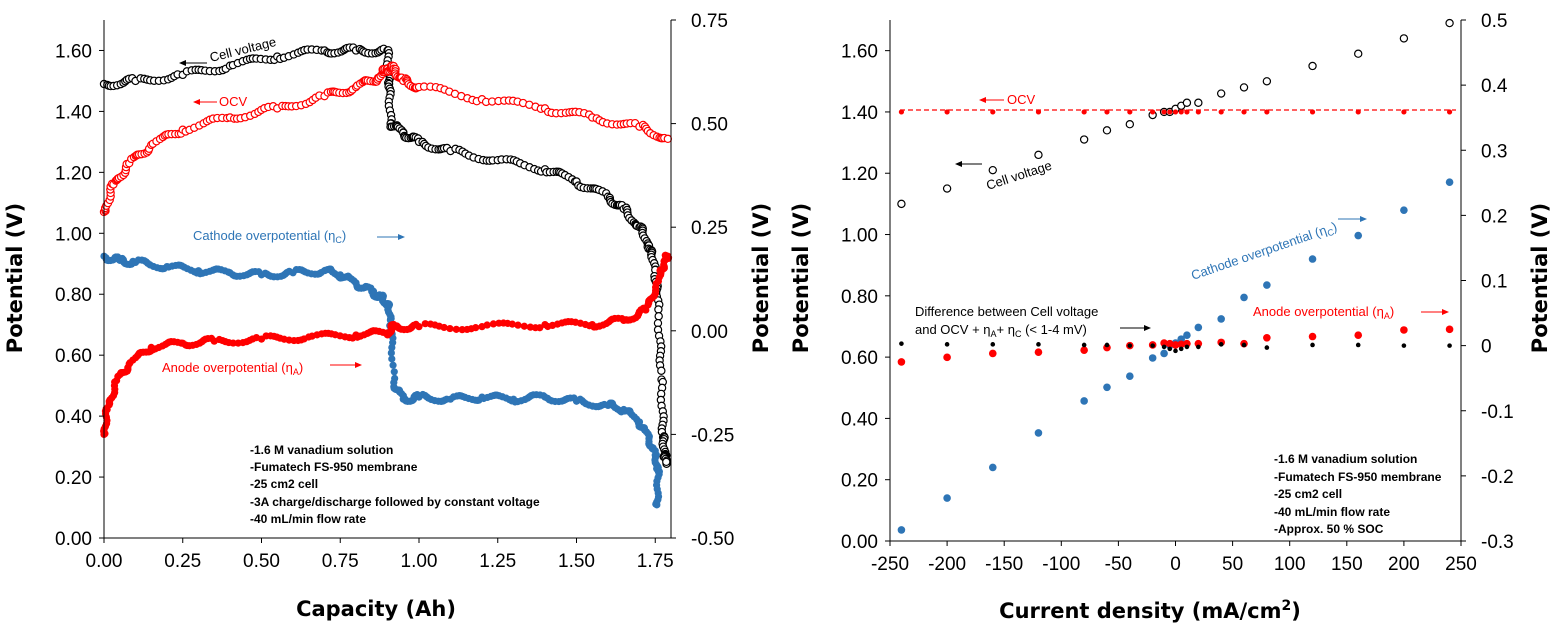 Image resolution: width=1557 pixels, height=628 pixels. I want to click on left-y2-tick-label: -0.50, so click(712, 539).